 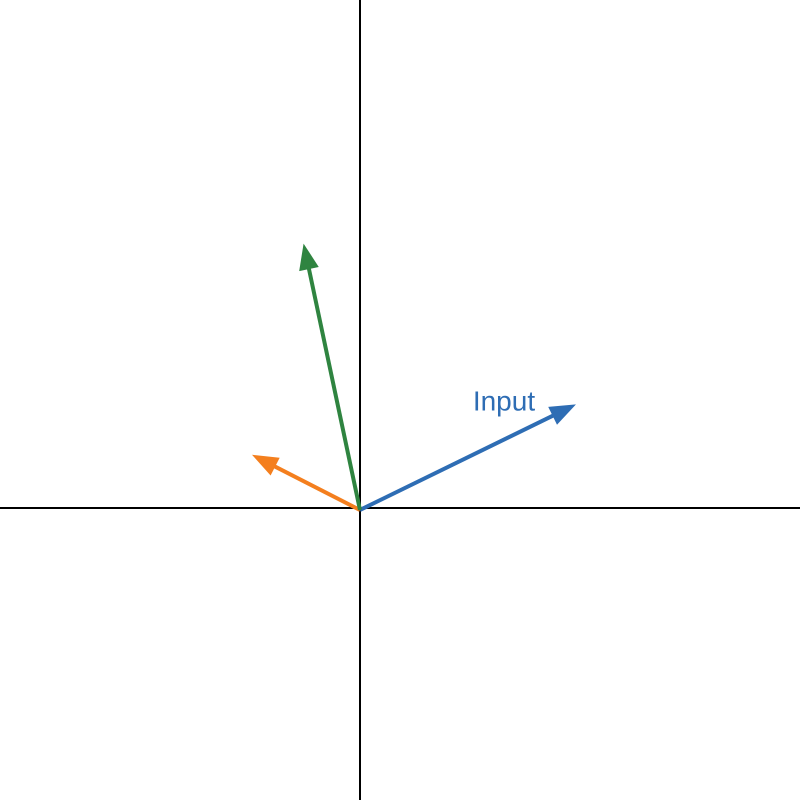 What do you see at coordinates (504, 400) in the screenshot?
I see `vector-input-label: Input` at bounding box center [504, 400].